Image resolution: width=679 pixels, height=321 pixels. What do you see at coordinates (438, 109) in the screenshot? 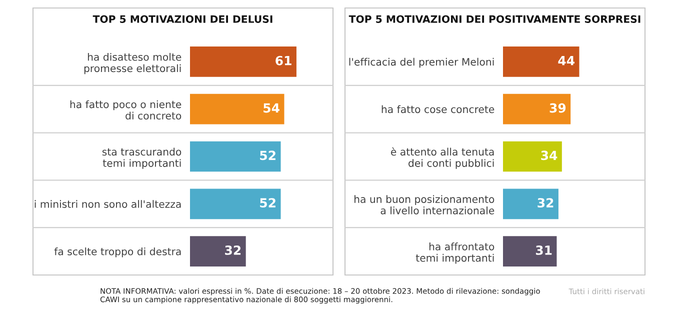
I see `y-tick-label: ha fatto cose concrete` at bounding box center [438, 109].